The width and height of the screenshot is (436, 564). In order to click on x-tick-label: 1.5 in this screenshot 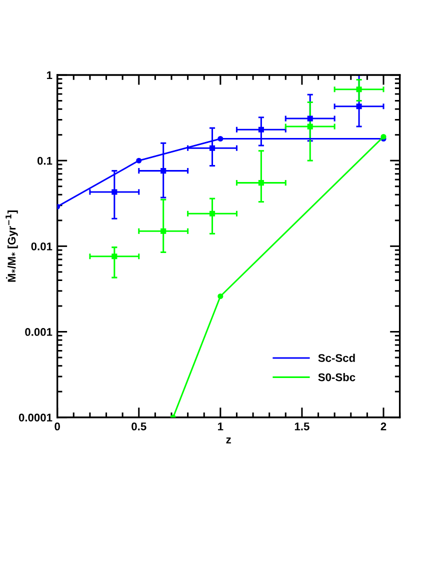, I will do `click(302, 426)`.